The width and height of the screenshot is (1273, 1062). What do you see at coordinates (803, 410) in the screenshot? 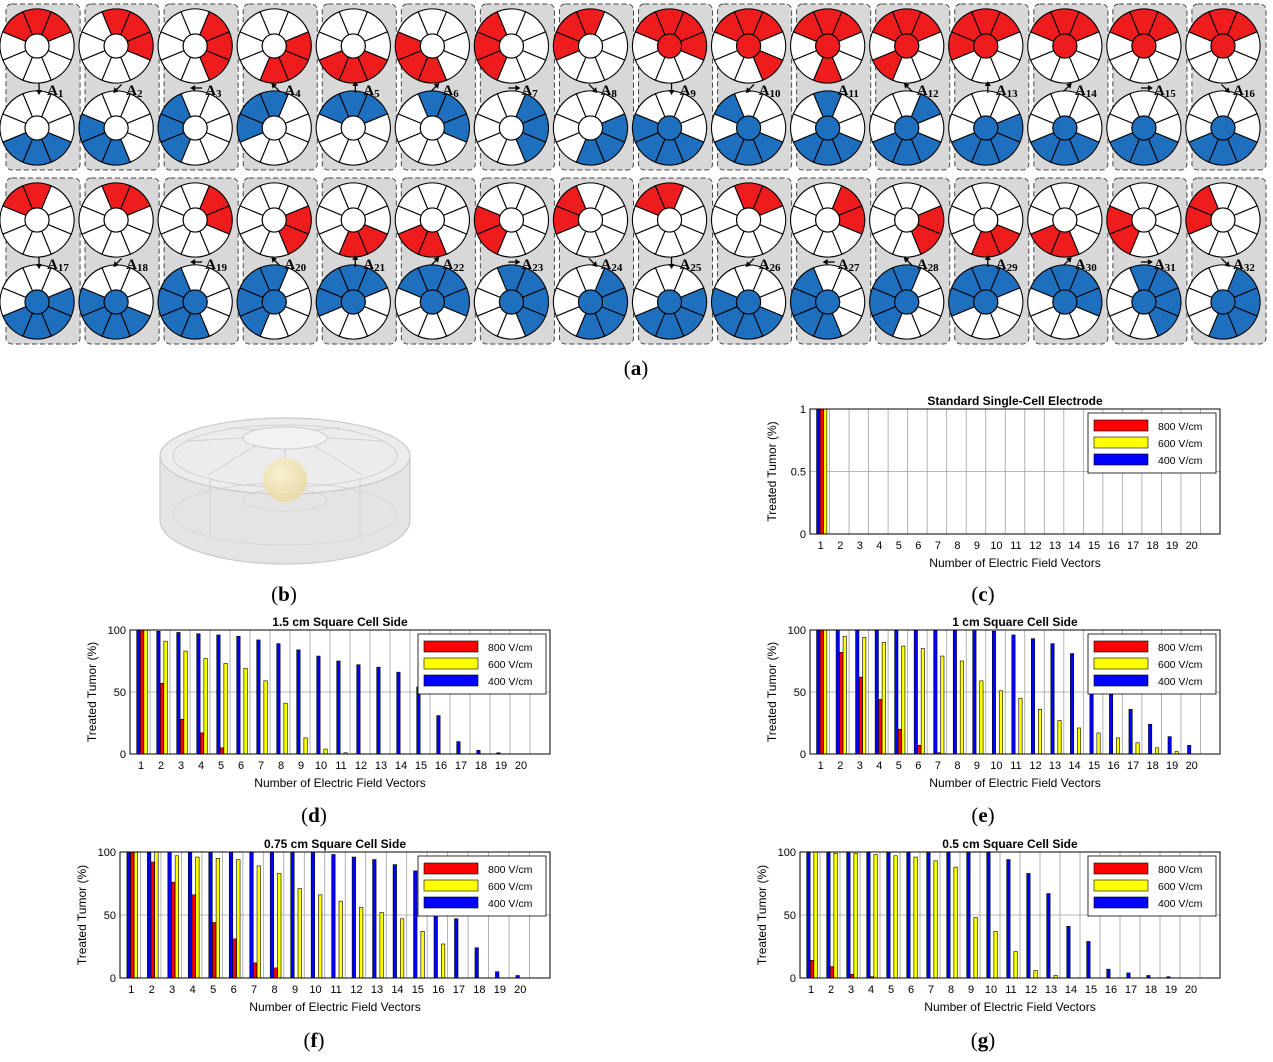
I see `y-tick-label: 1` at bounding box center [803, 410].